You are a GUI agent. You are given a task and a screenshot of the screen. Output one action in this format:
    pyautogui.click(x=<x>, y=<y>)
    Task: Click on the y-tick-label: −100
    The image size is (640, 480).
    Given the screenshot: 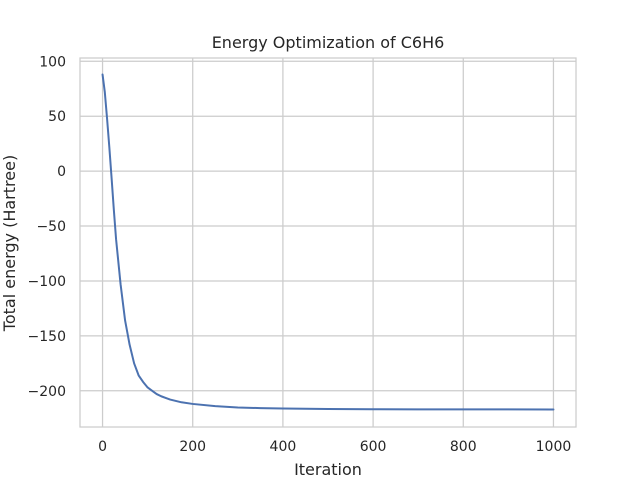 What is the action you would take?
    pyautogui.click(x=47, y=282)
    